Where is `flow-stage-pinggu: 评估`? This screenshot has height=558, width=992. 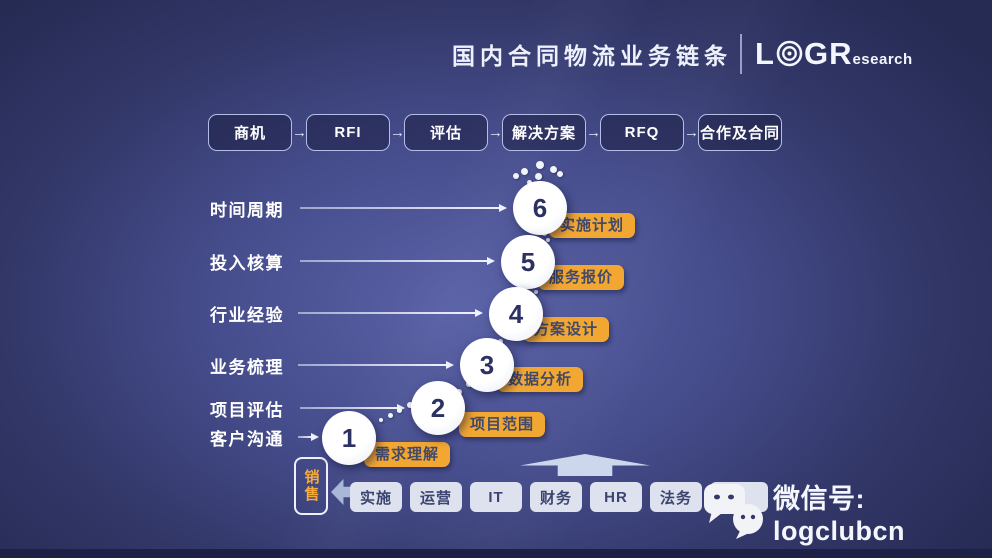
flow-stage-pinggu: 评估 is located at coordinates (446, 132).